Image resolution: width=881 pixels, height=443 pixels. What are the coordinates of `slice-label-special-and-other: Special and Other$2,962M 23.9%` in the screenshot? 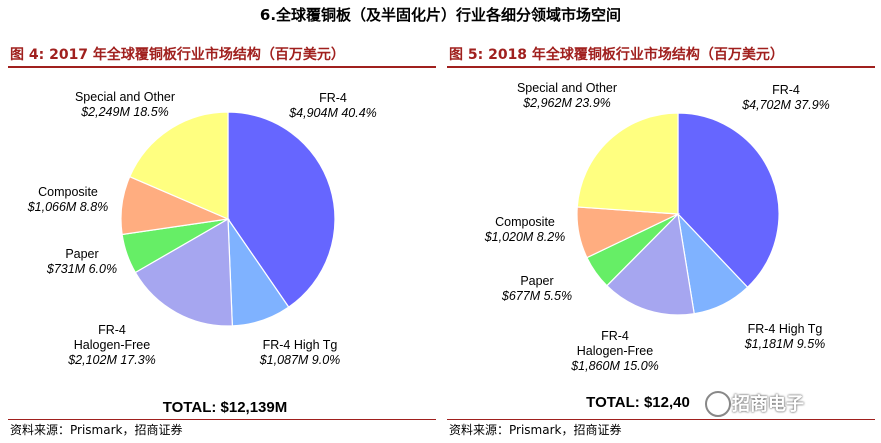 It's located at (567, 95).